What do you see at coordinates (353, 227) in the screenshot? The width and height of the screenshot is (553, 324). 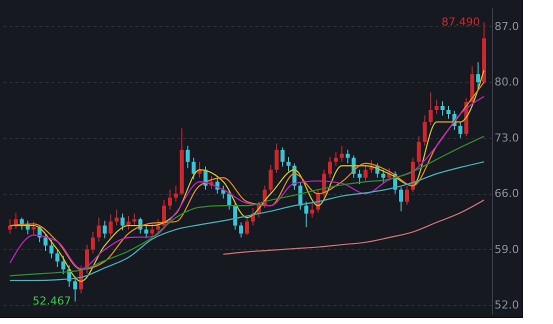 I see `line-series` at bounding box center [353, 227].